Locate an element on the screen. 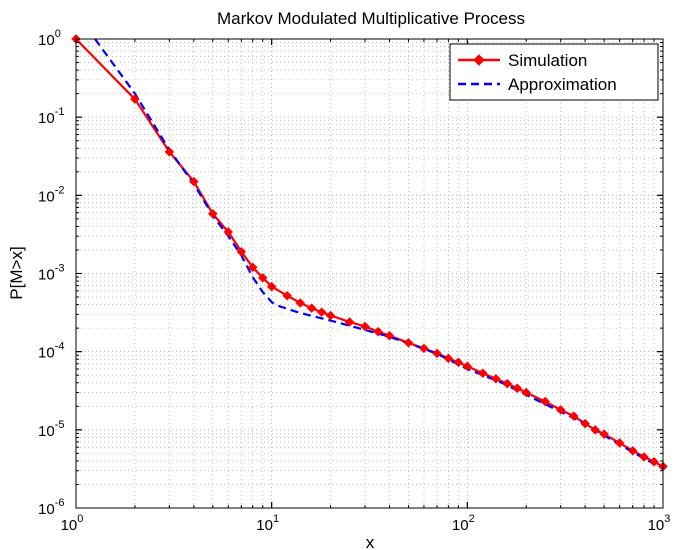  legend-label-simulation: Simulation is located at coordinates (547, 60).